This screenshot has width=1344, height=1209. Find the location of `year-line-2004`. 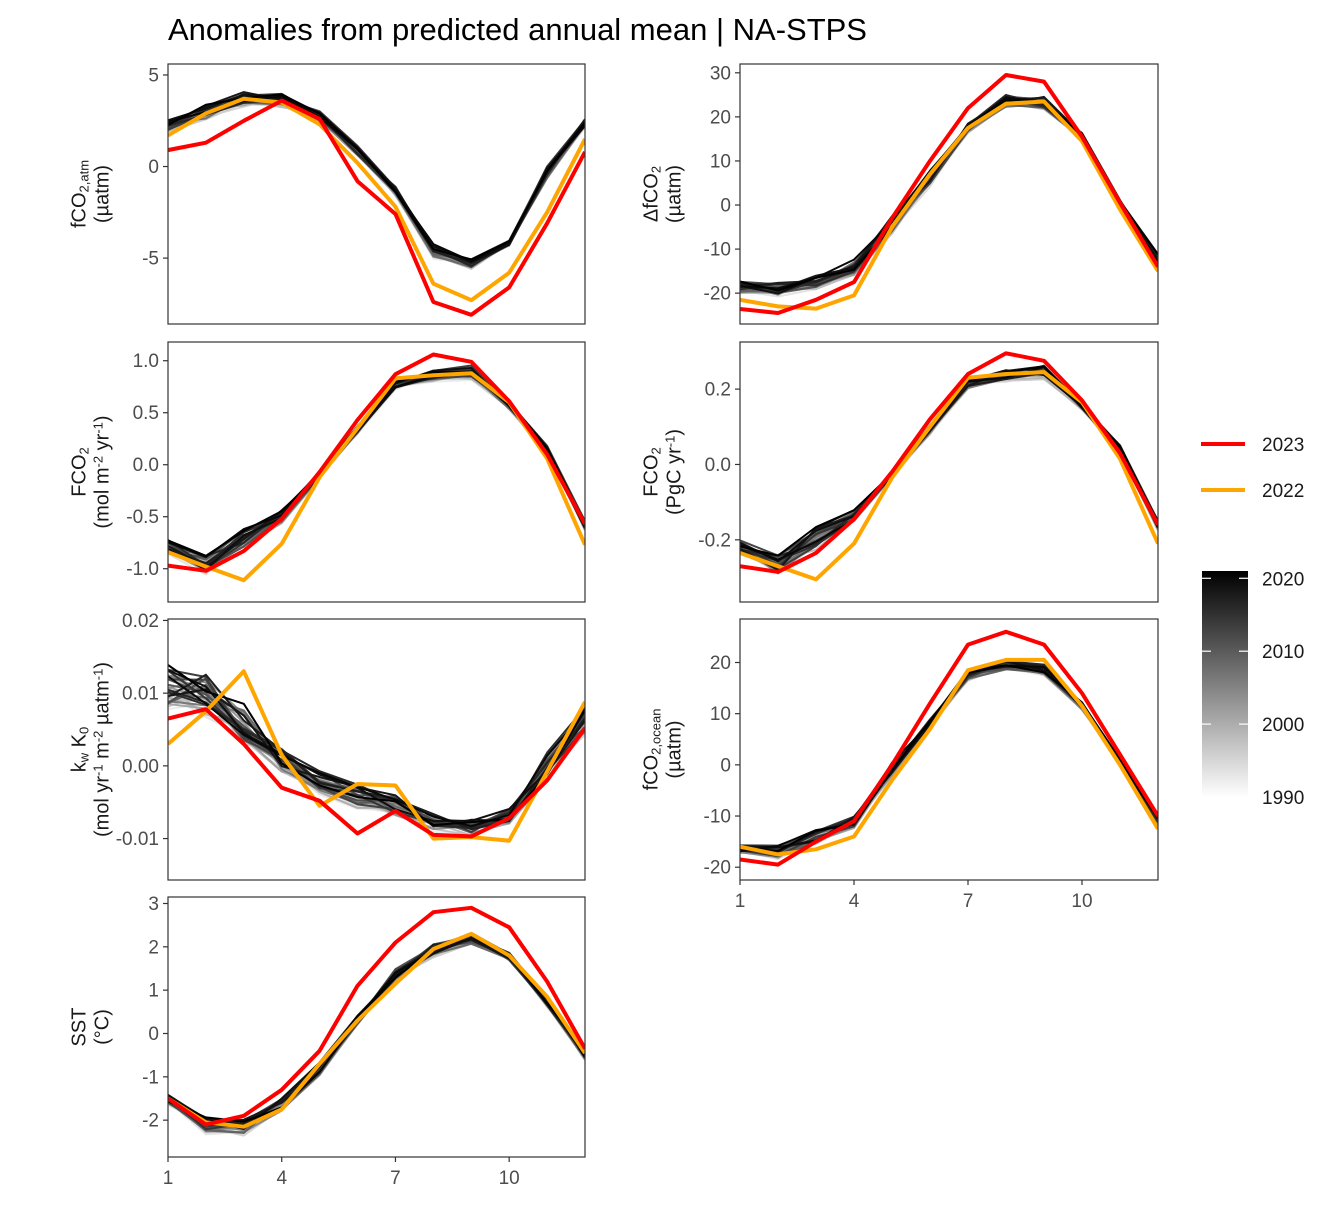

year-line-2004 is located at coordinates (376, 180).